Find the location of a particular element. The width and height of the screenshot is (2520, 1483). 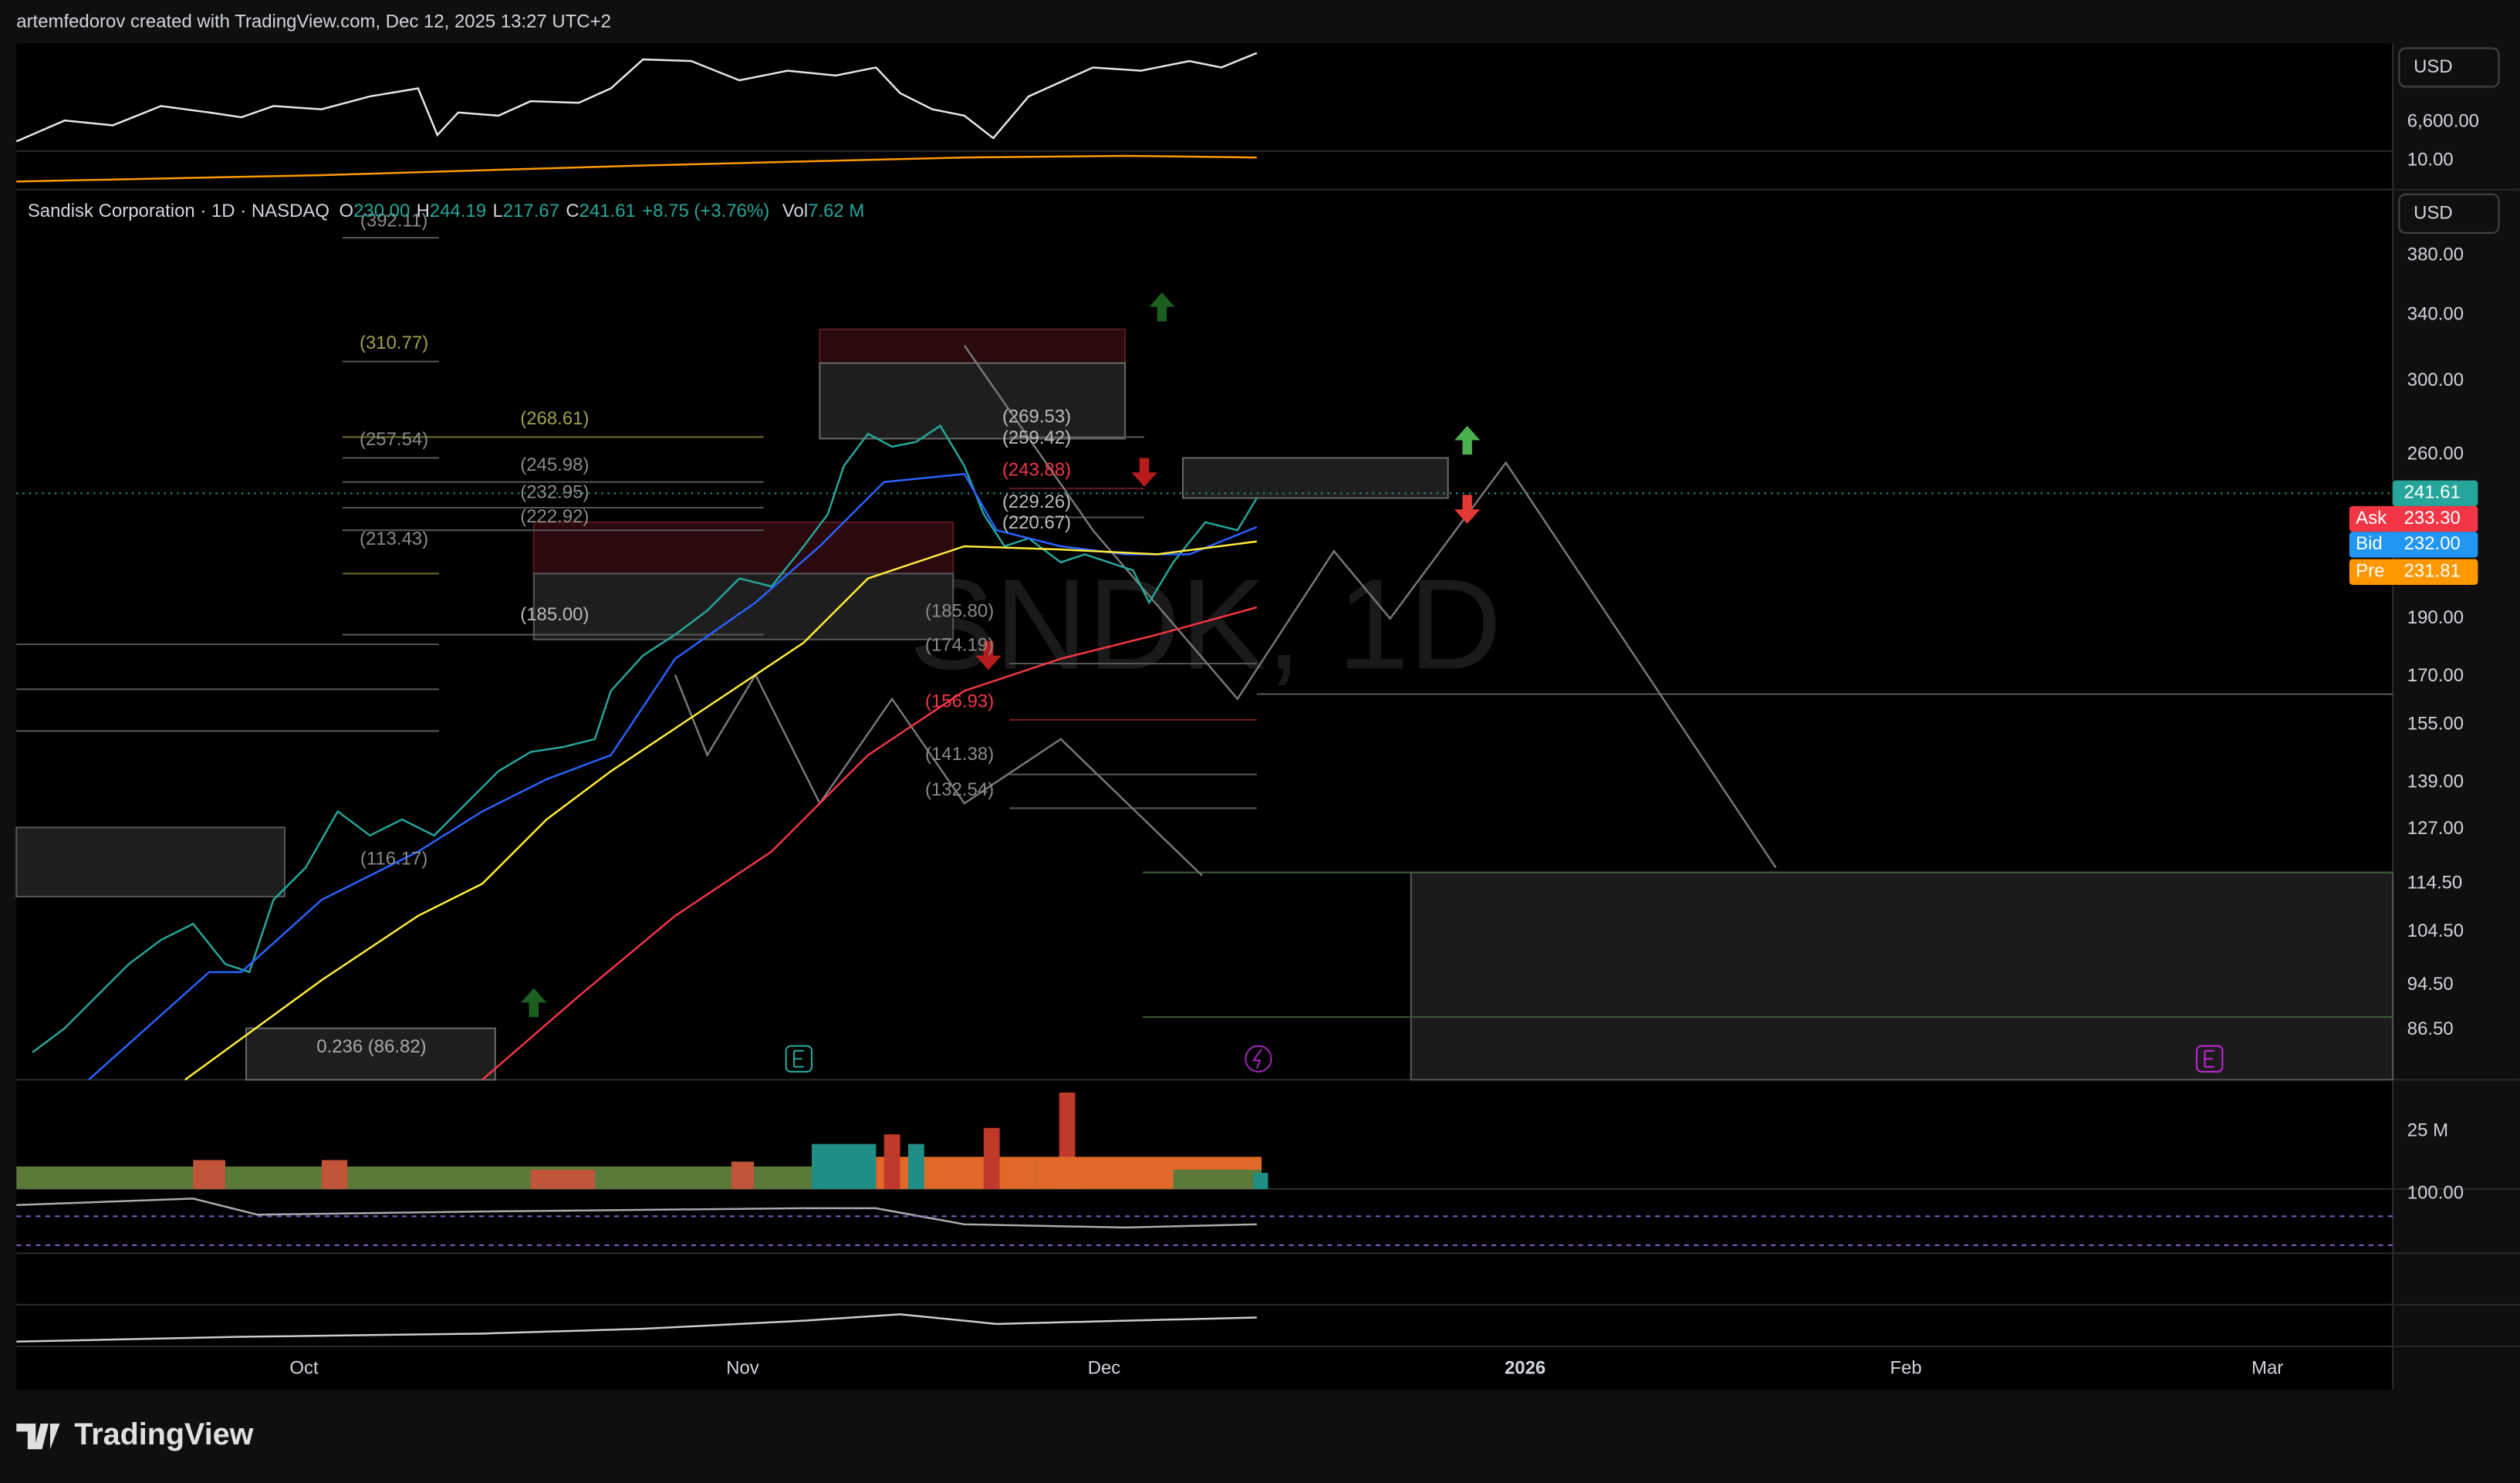

level-label: (268.61) is located at coordinates (554, 418).